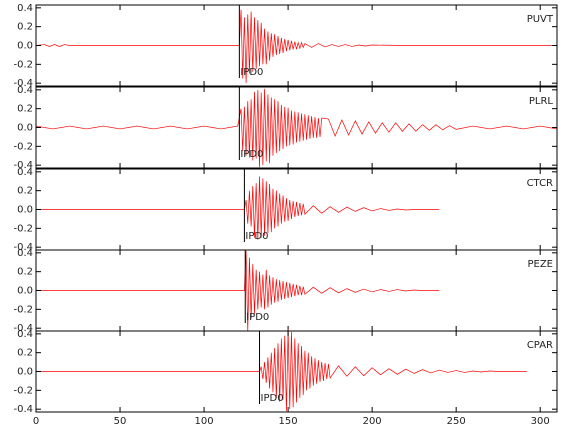 The image size is (580, 444). I want to click on station-label: PUVT, so click(540, 19).